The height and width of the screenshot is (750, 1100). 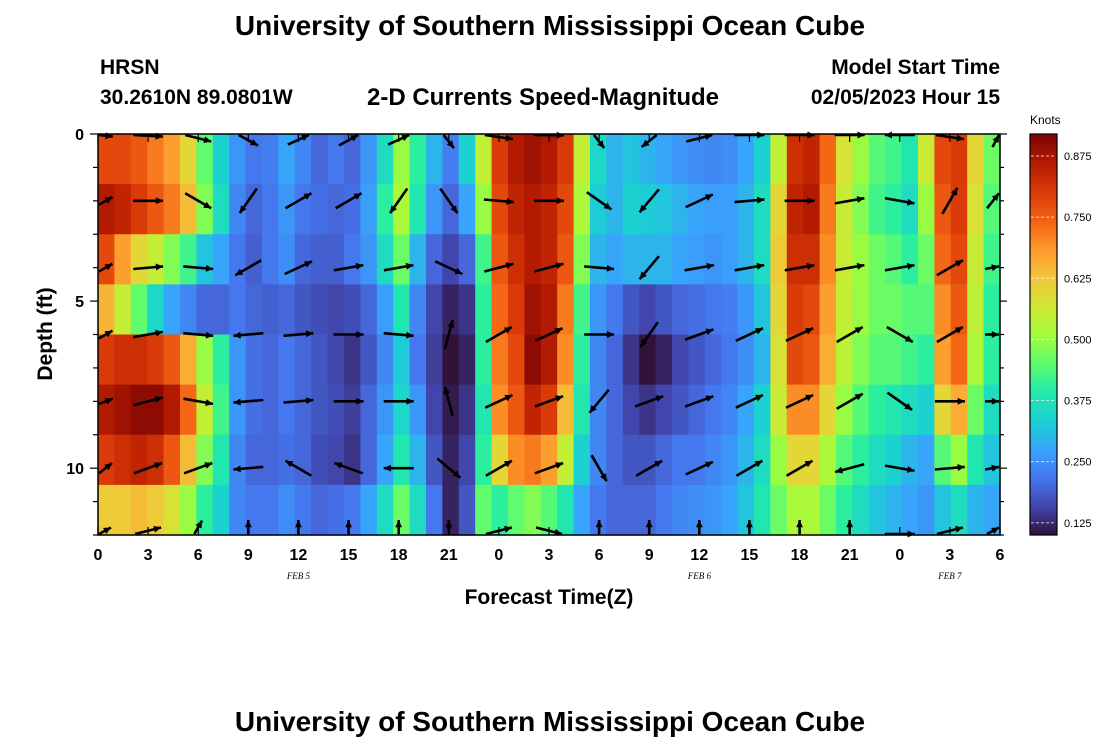 I want to click on x-tick-label: 21, so click(x=449, y=555).